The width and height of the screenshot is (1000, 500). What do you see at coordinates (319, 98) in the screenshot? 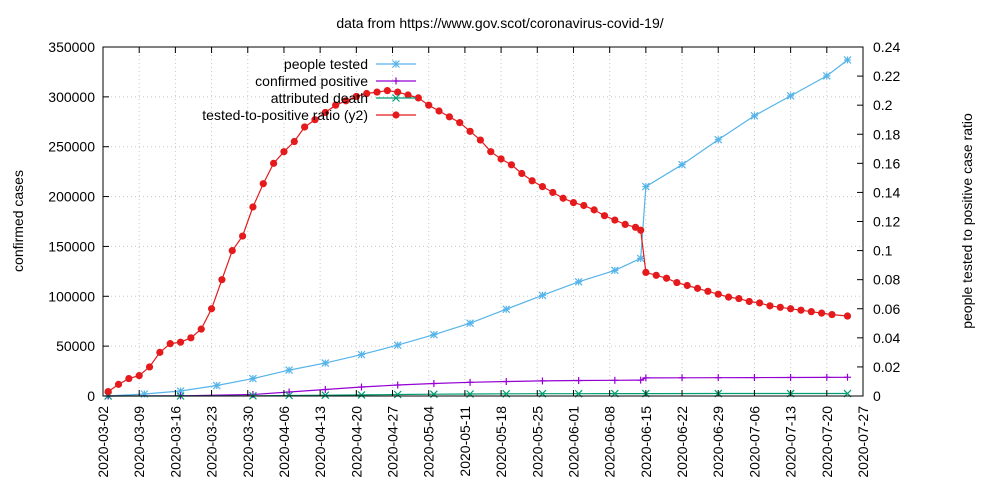
I see `legend-label: attributed death` at bounding box center [319, 98].